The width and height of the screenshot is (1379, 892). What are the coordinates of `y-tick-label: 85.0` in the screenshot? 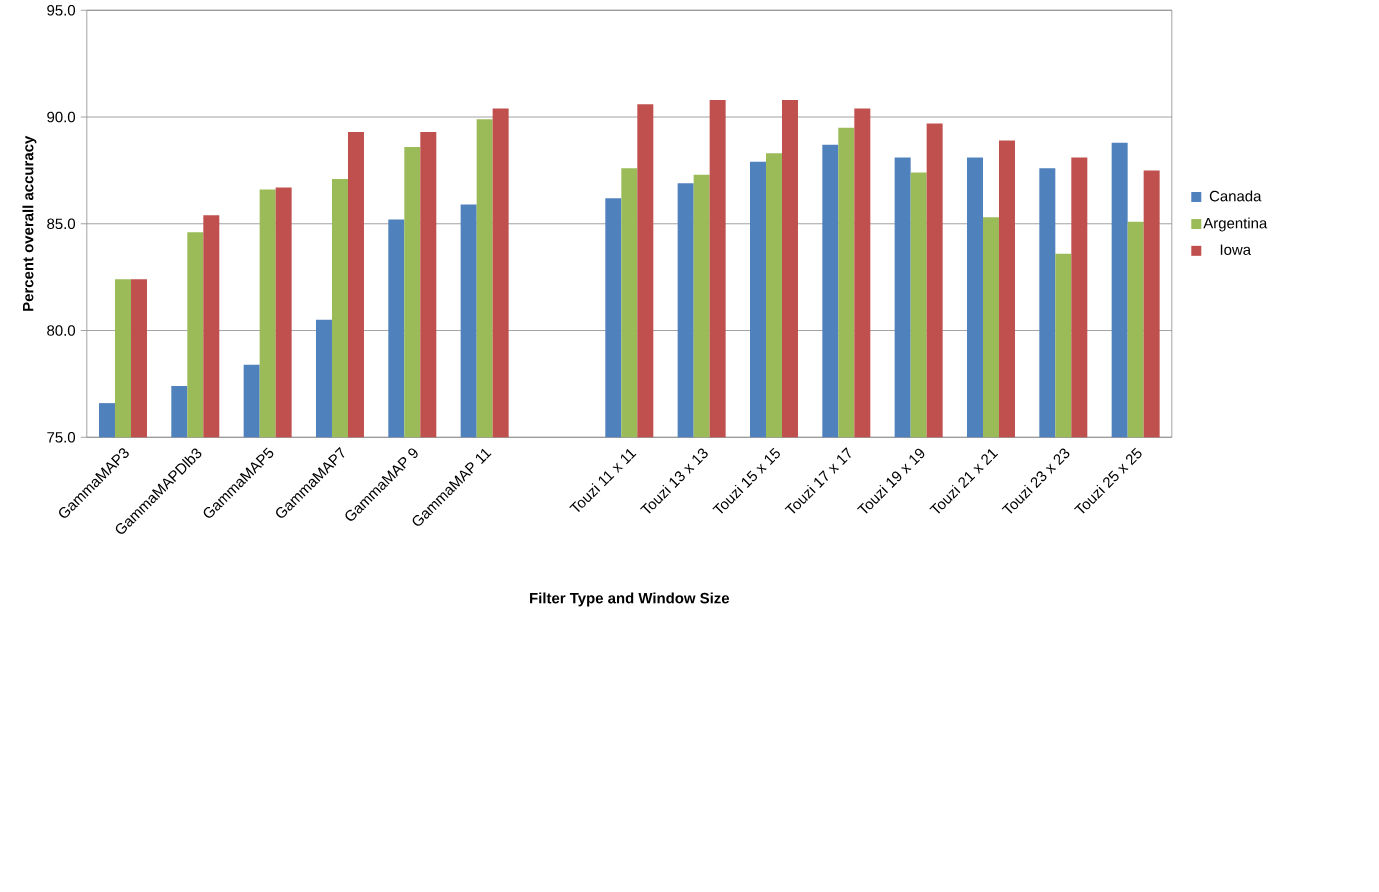 It's located at (61, 224).